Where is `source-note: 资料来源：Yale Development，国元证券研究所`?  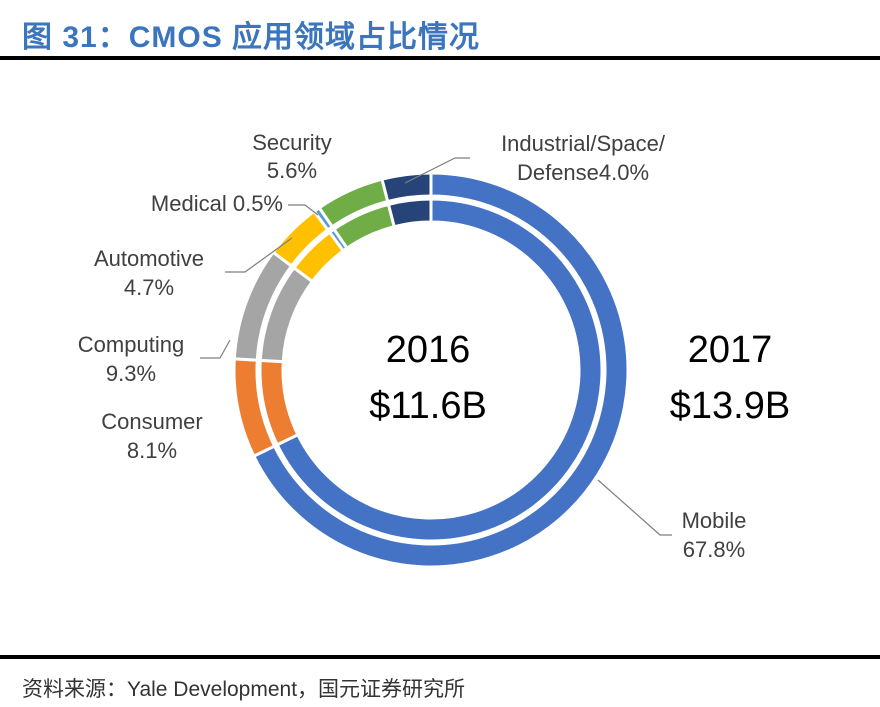
source-note: 资料来源：Yale Development，国元证券研究所 is located at coordinates (244, 689).